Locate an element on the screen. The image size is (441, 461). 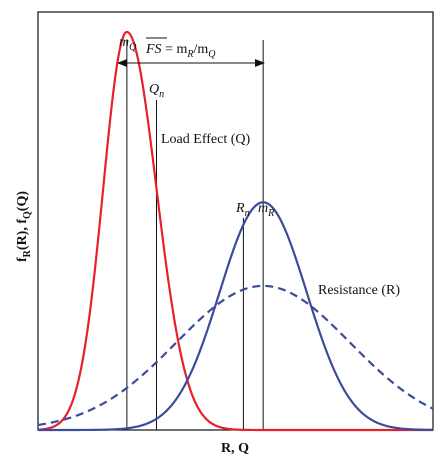
fs-eq-text: = m is located at coordinates (175, 49).